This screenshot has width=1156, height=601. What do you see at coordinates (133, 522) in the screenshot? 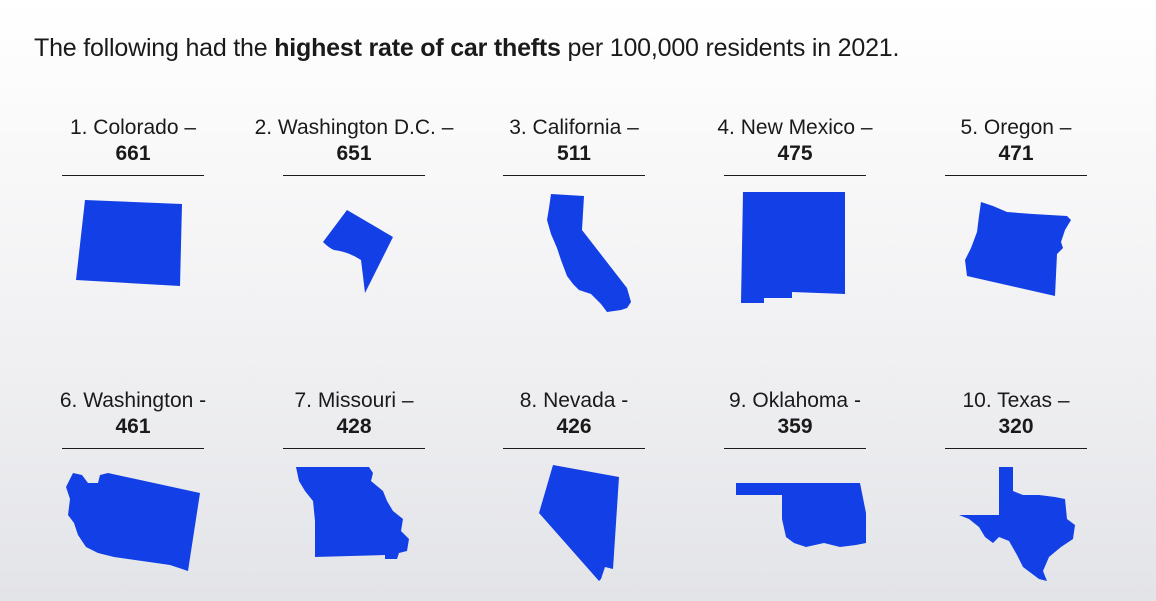
I see `washington-icon` at bounding box center [133, 522].